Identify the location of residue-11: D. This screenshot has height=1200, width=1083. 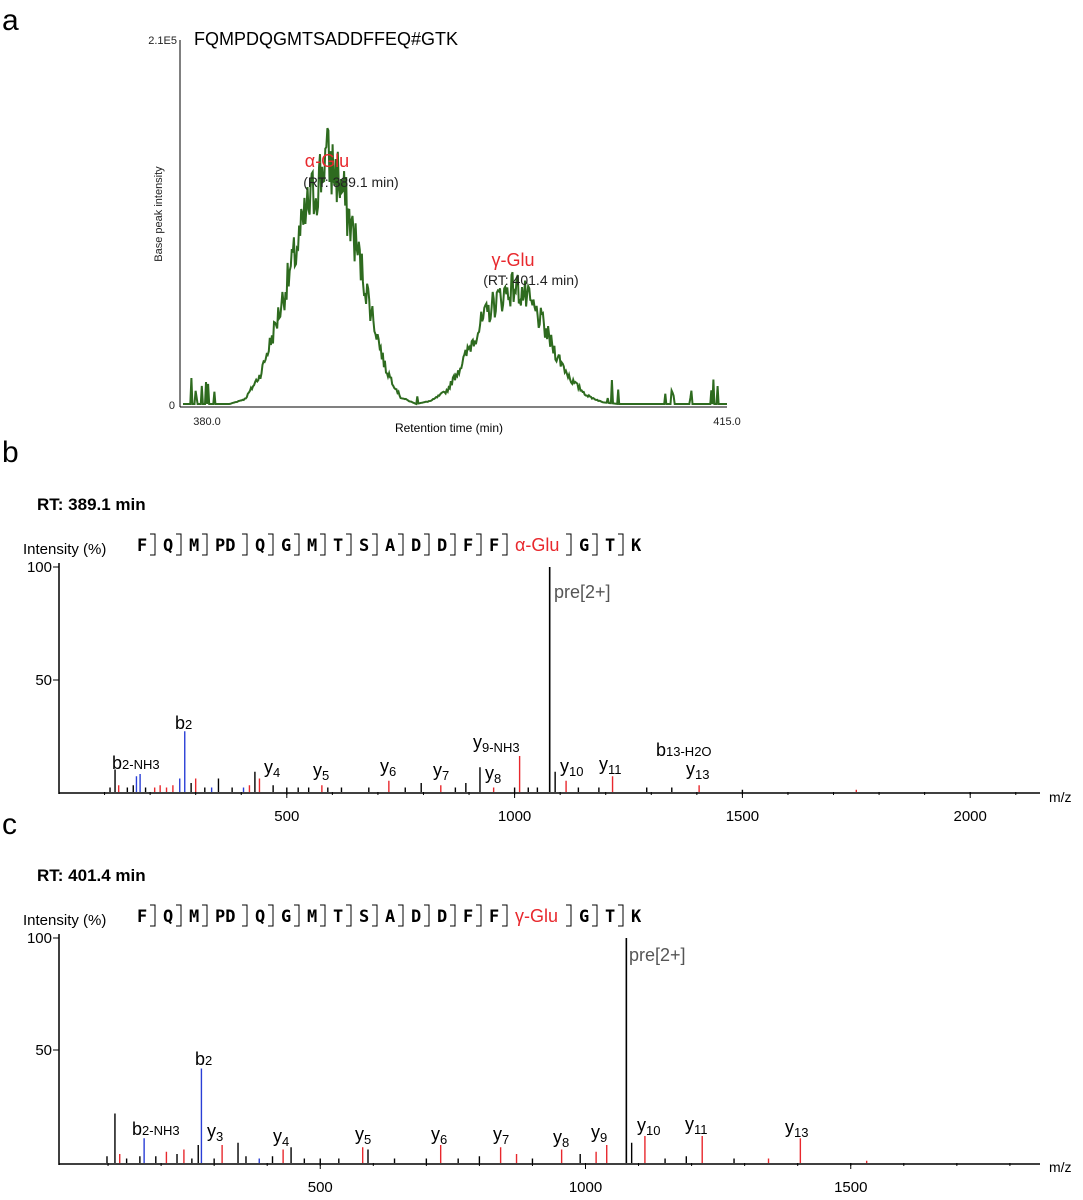
(416, 917).